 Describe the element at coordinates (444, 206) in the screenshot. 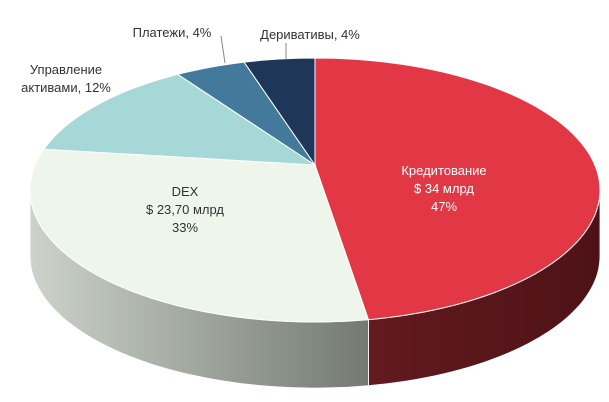

I see `label-lending-percent: 47%` at that location.